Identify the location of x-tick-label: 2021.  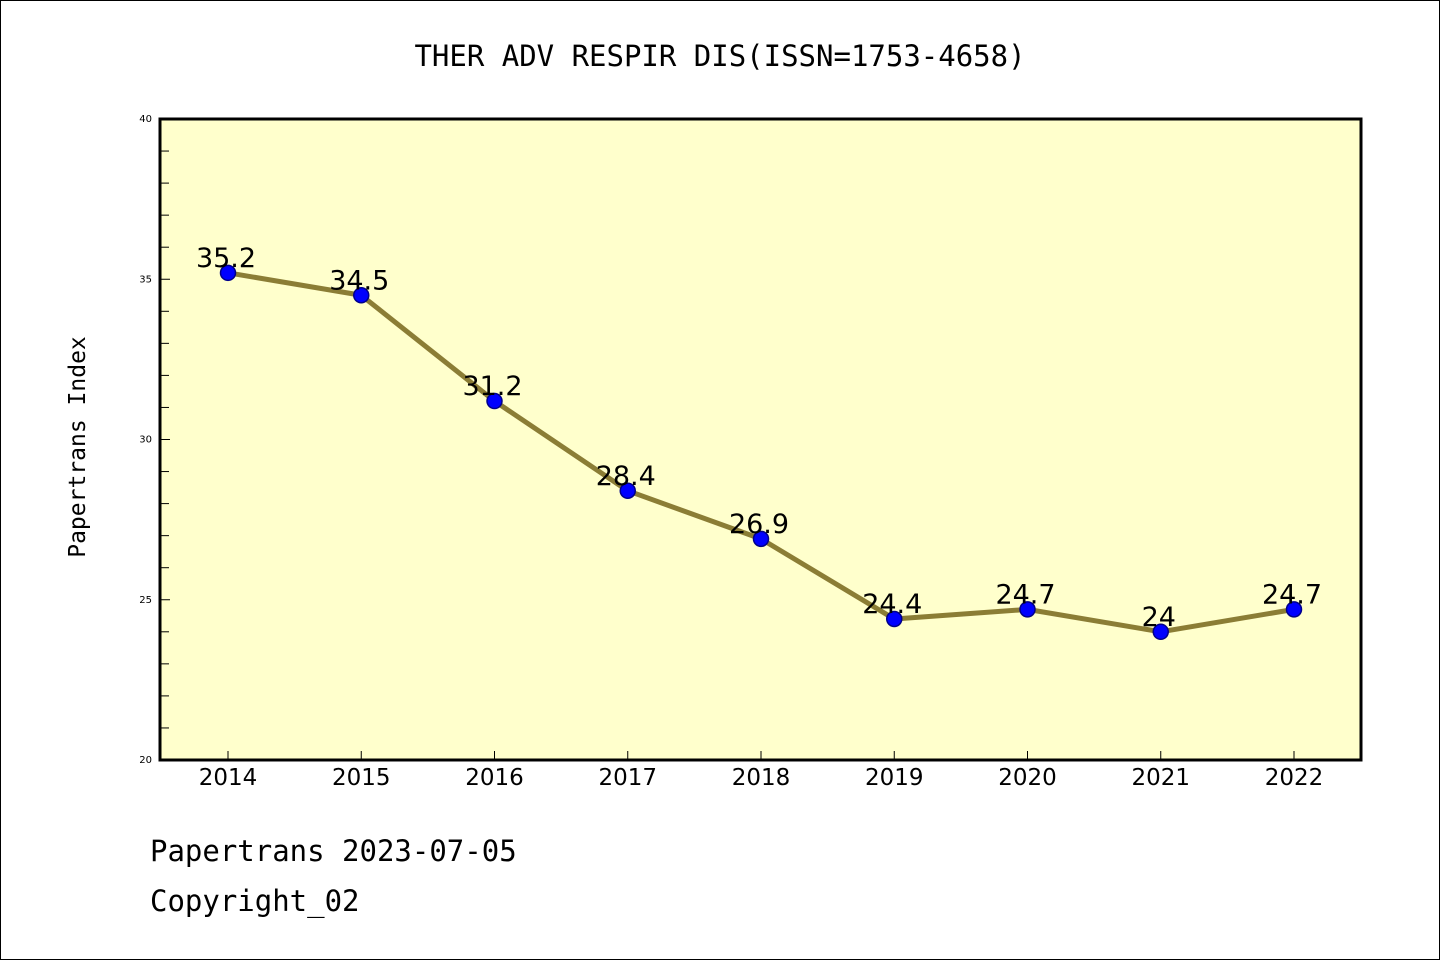
(1160, 778).